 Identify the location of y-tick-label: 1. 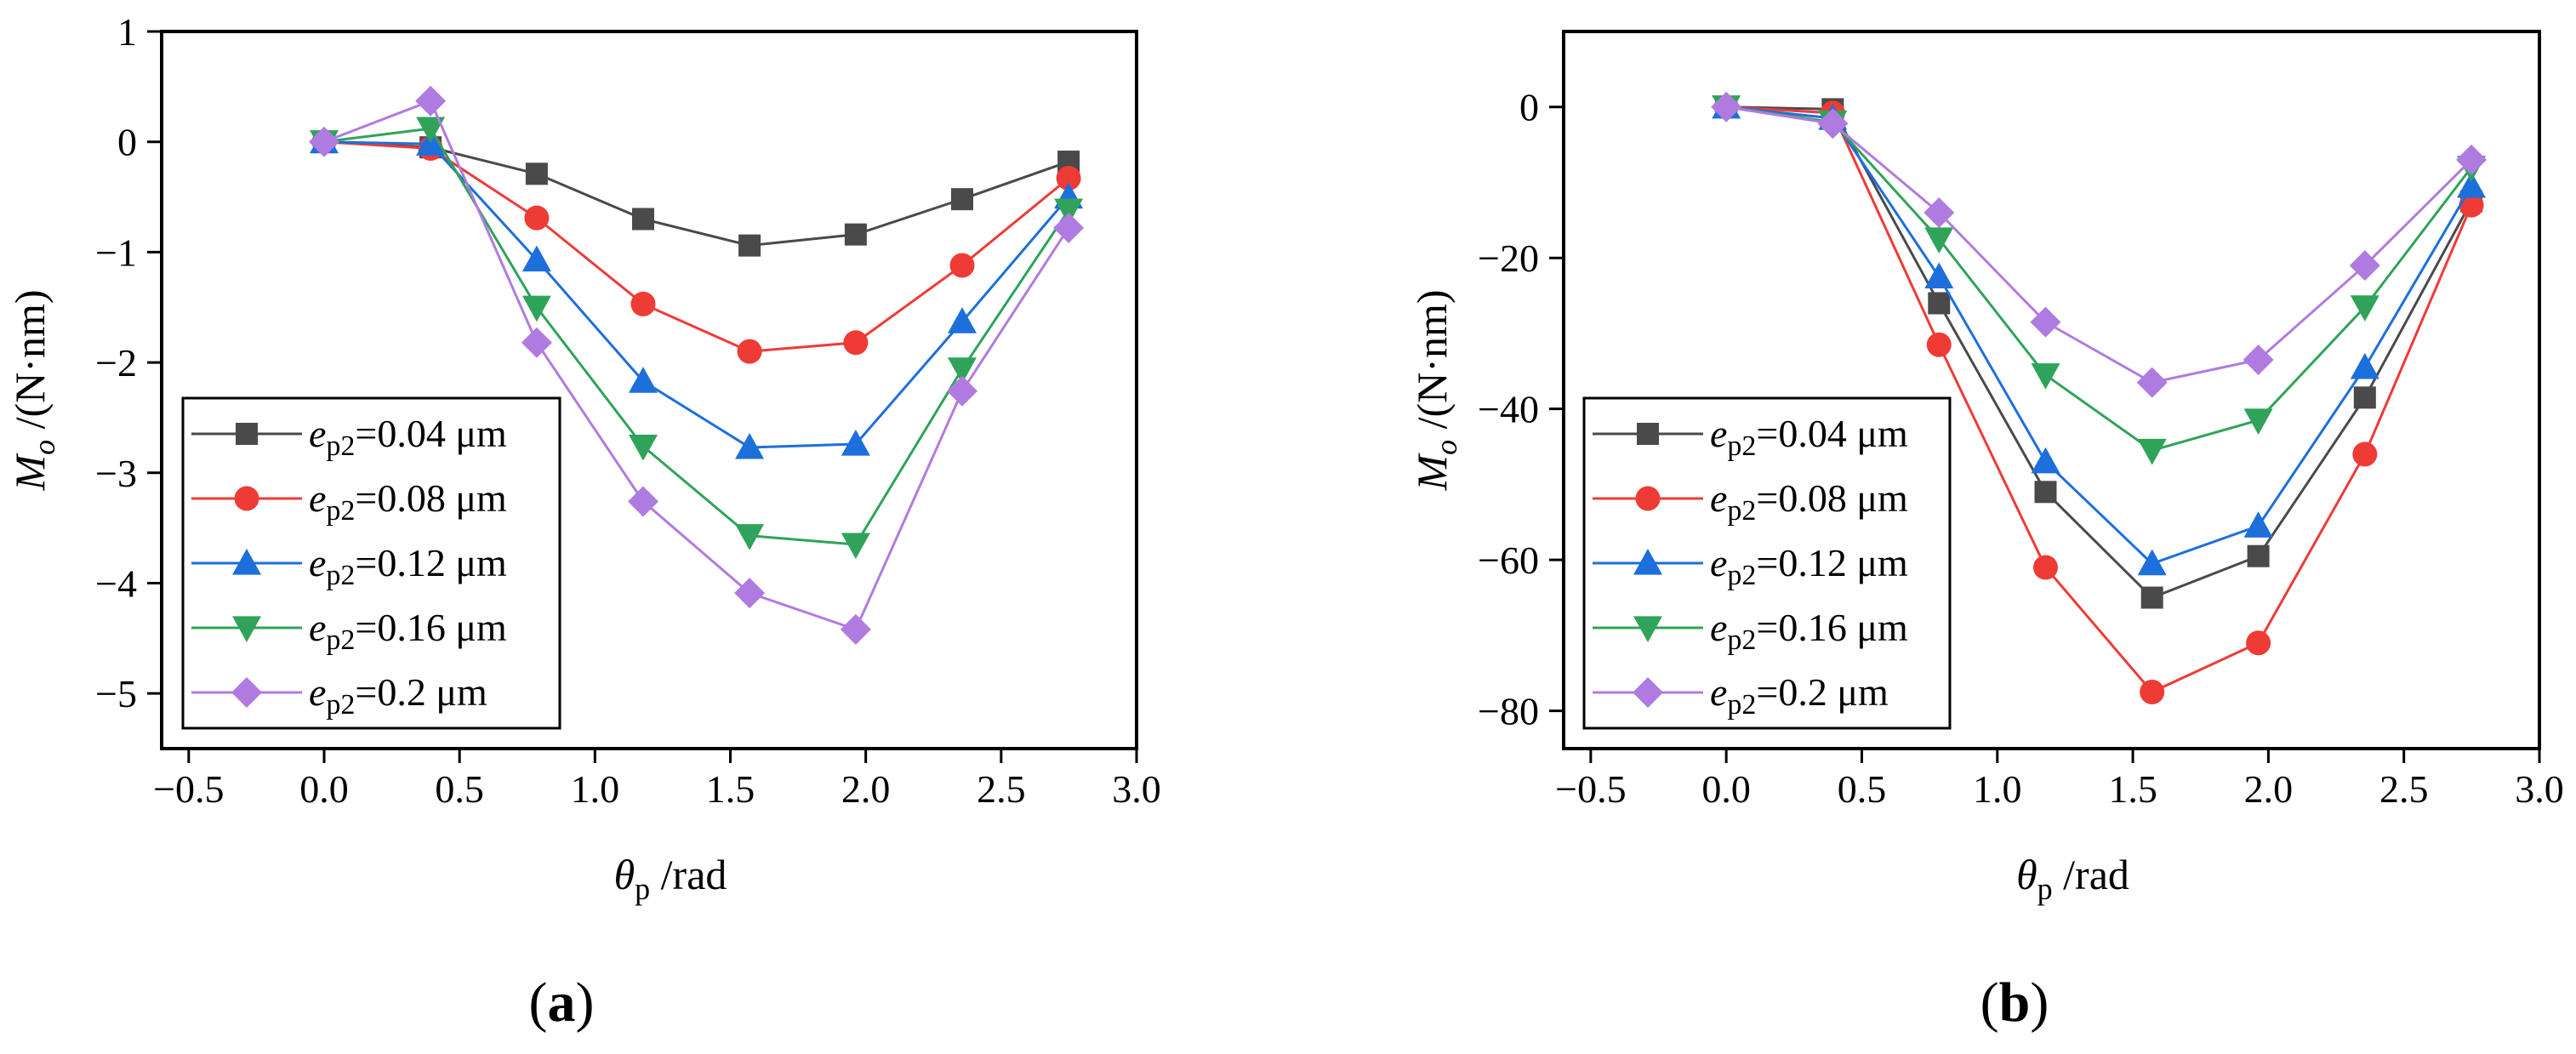
(127, 32).